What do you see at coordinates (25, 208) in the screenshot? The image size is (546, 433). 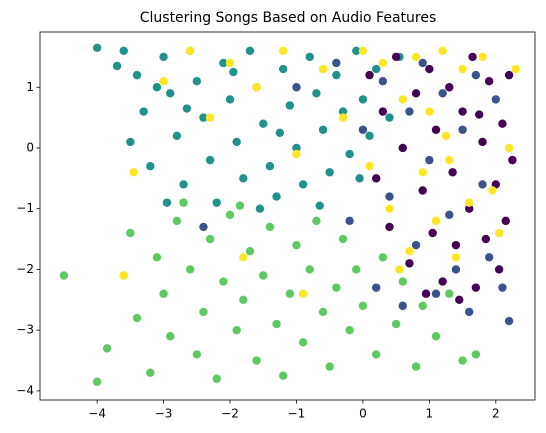 I see `y-tick-label: −1` at bounding box center [25, 208].